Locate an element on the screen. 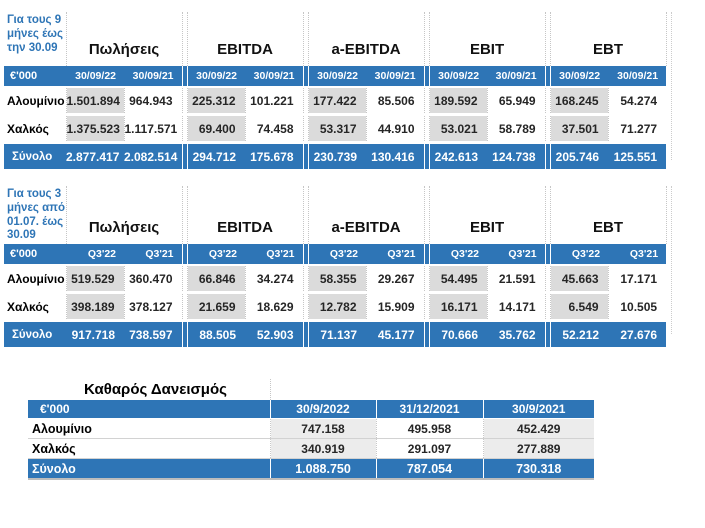 Image resolution: width=705 pixels, height=528 pixels. value-cell: 291.097 is located at coordinates (429, 448).